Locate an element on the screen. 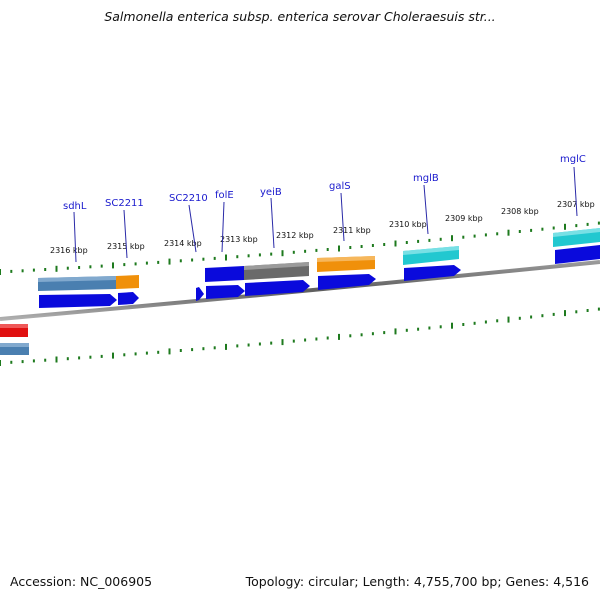 The height and width of the screenshot is (600, 600). gene-label-sc2211: SC2211 is located at coordinates (124, 203).